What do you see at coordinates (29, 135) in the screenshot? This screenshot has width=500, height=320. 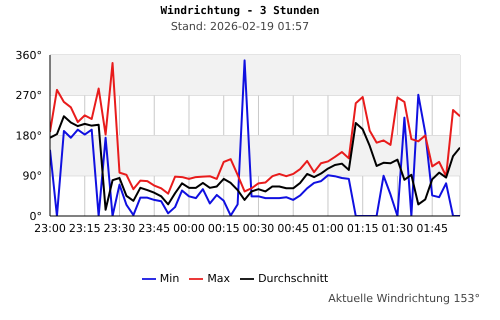 I see `y-tick-label: 180°` at bounding box center [29, 135].